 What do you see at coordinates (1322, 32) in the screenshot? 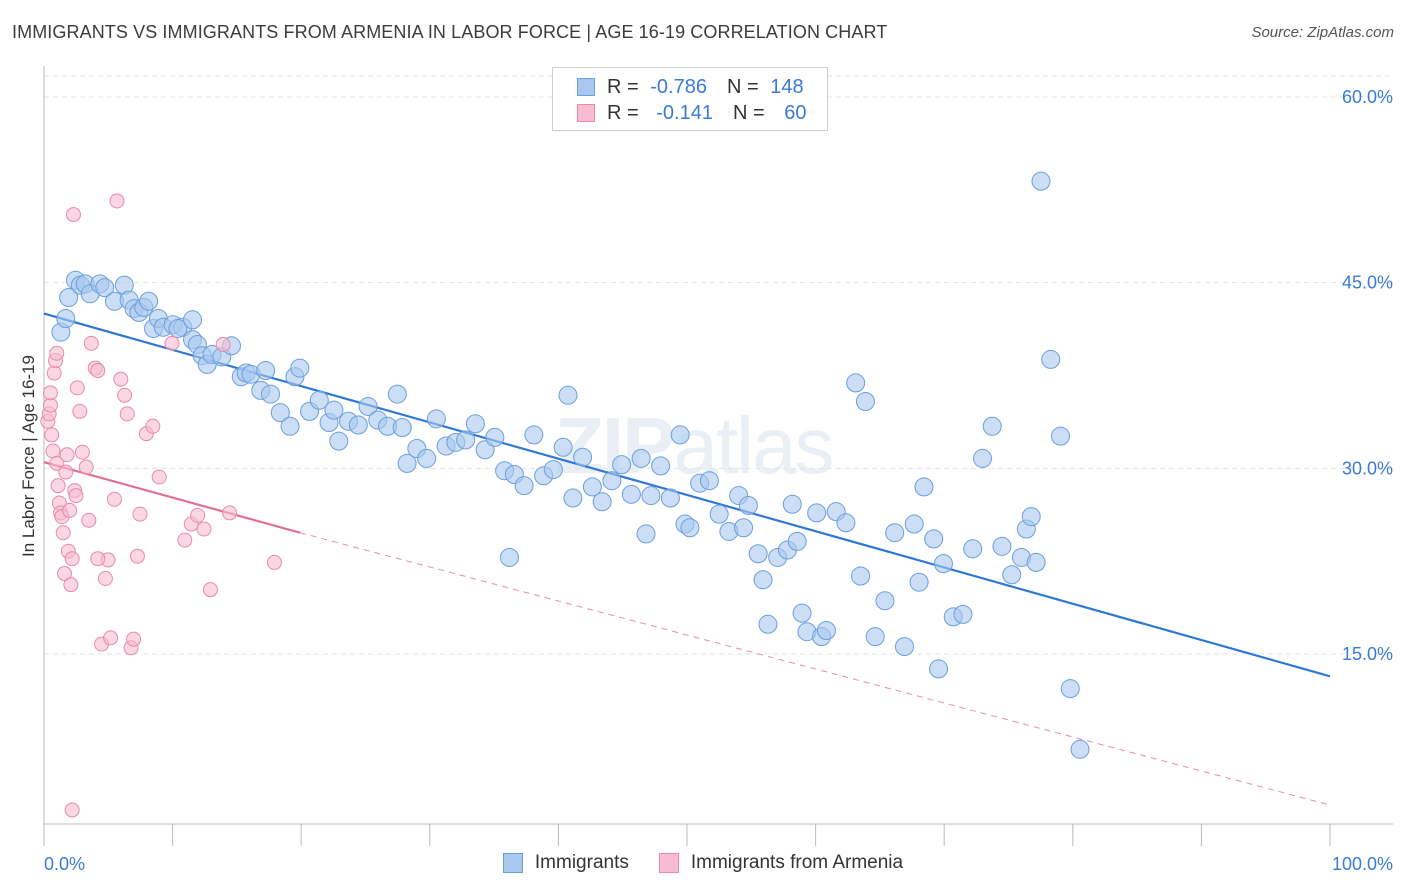
I see `source-label: Source: ZipAtlas.com` at bounding box center [1322, 32].